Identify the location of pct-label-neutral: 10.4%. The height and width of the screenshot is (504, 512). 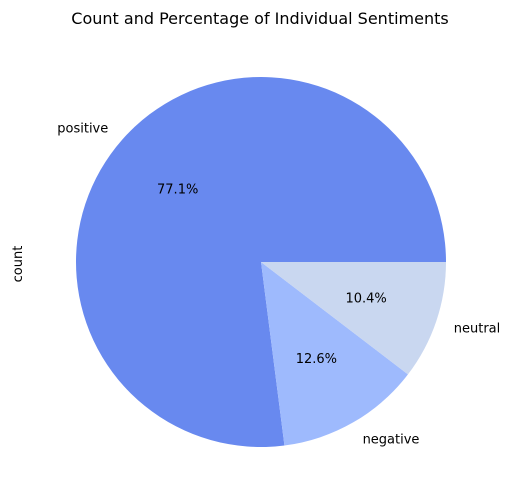
(365, 299).